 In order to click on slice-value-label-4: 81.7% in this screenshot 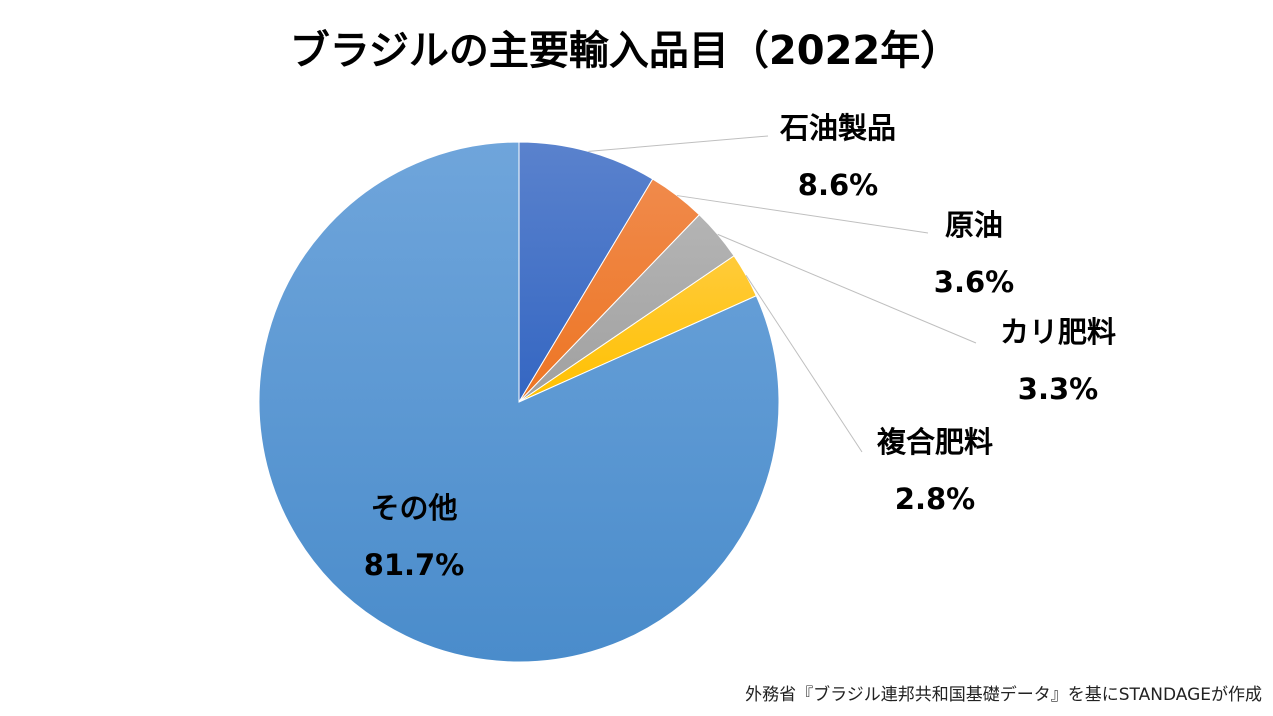, I will do `click(414, 565)`.